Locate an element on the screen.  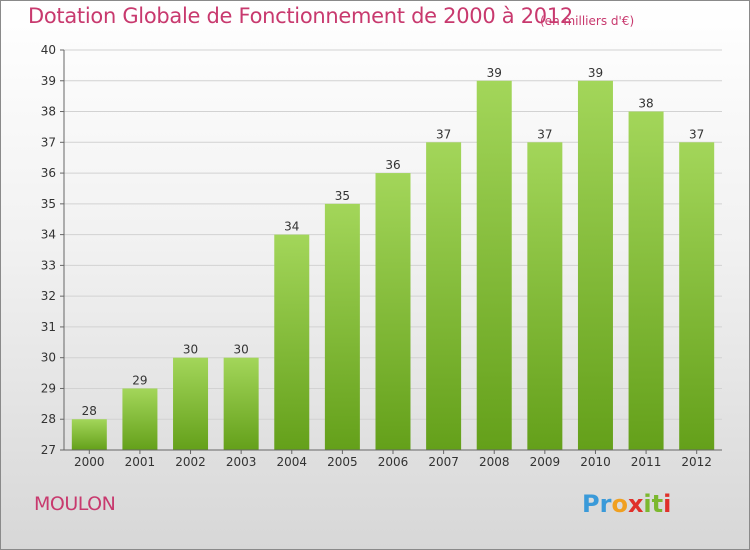
x-tick-label: 2011 is located at coordinates (646, 462).